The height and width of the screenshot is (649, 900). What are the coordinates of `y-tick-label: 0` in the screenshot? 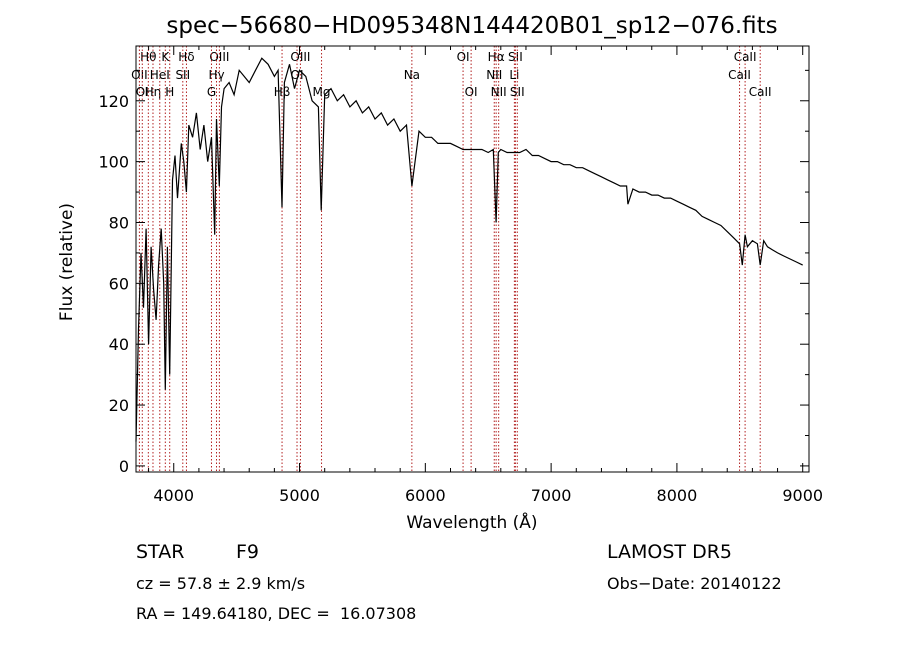 It's located at (124, 466).